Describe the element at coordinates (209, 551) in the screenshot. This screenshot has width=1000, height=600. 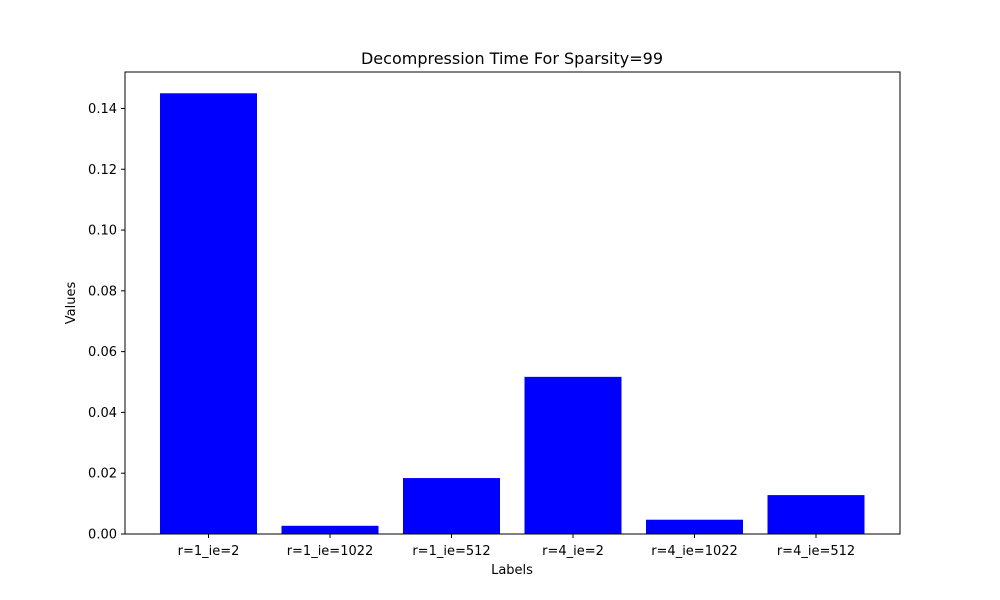
I see `x-tick-label: r=1_ie=2` at that location.